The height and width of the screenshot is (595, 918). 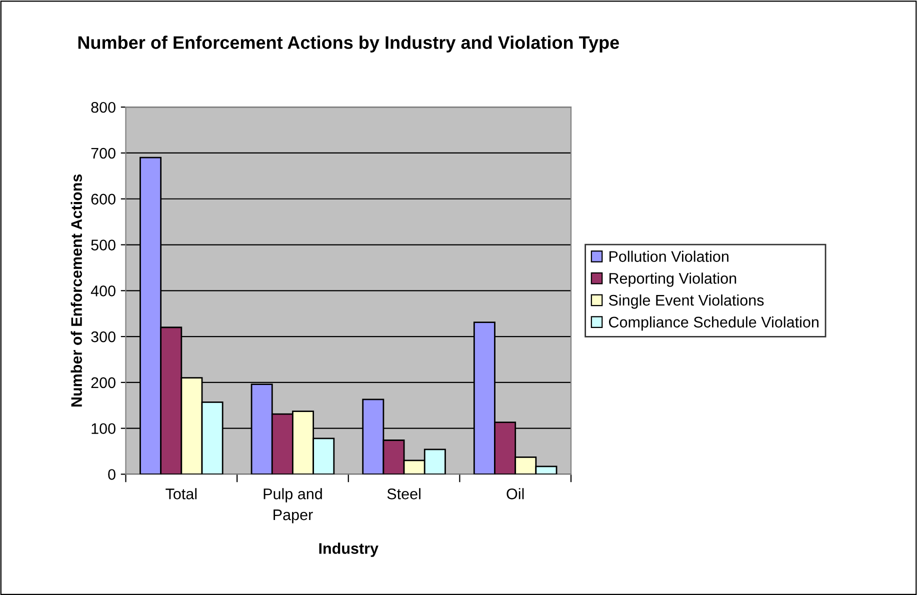 What do you see at coordinates (403, 494) in the screenshot?
I see `x-tick-label: Steel` at bounding box center [403, 494].